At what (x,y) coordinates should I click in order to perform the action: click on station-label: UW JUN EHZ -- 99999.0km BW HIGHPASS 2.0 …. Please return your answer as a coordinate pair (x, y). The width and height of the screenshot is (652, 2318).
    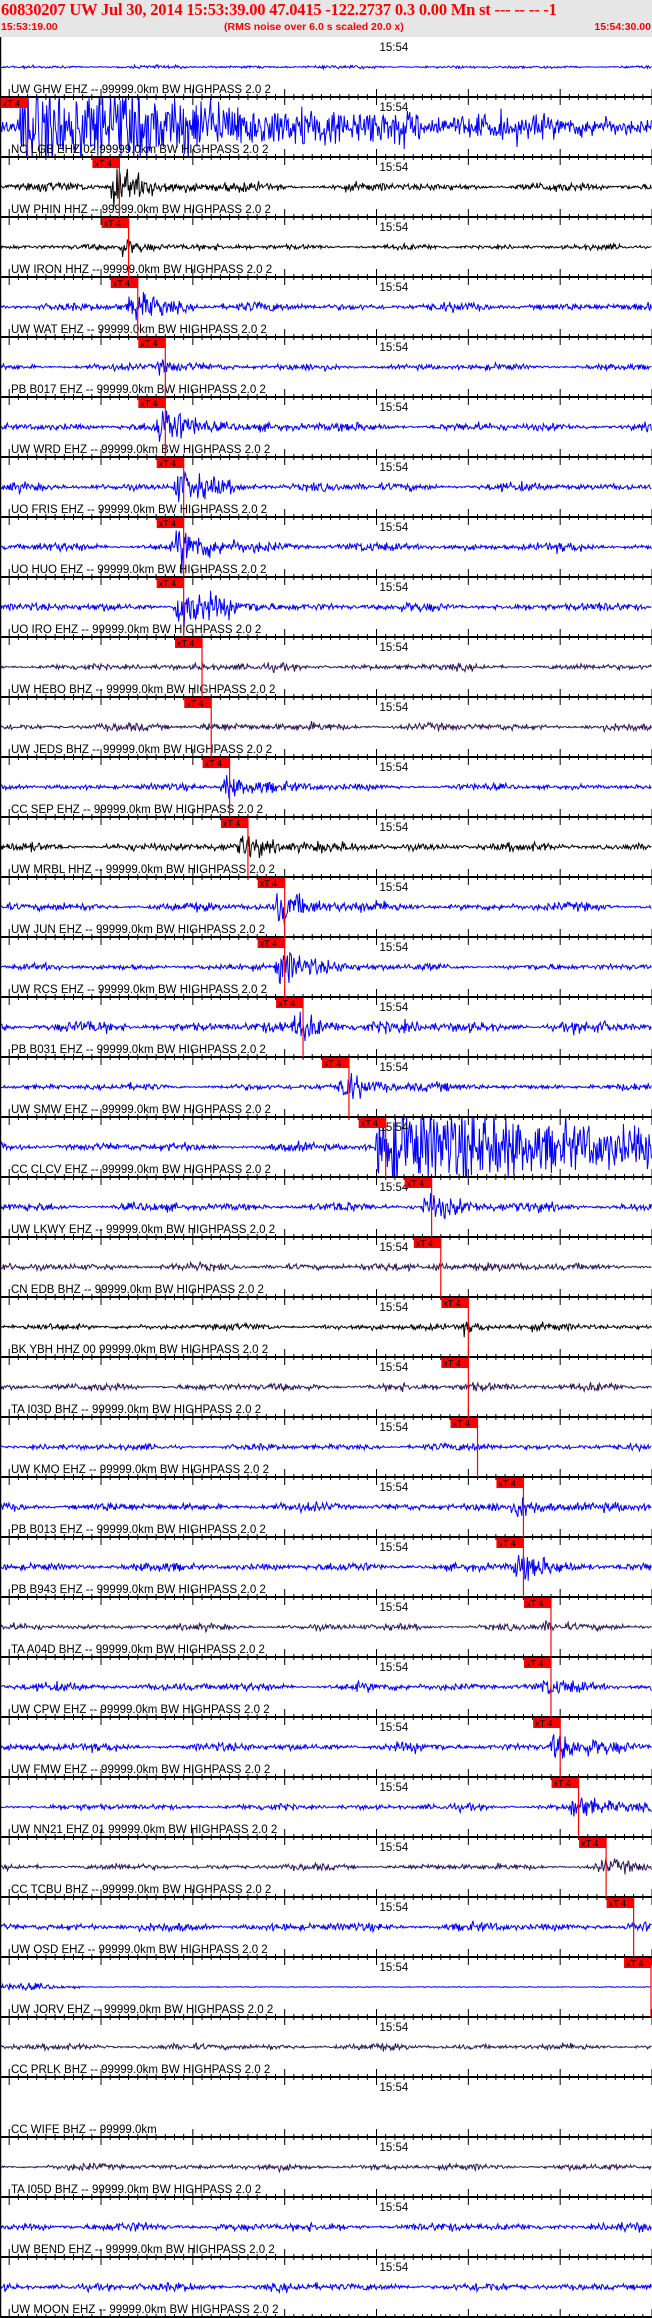
    Looking at the image, I should click on (138, 930).